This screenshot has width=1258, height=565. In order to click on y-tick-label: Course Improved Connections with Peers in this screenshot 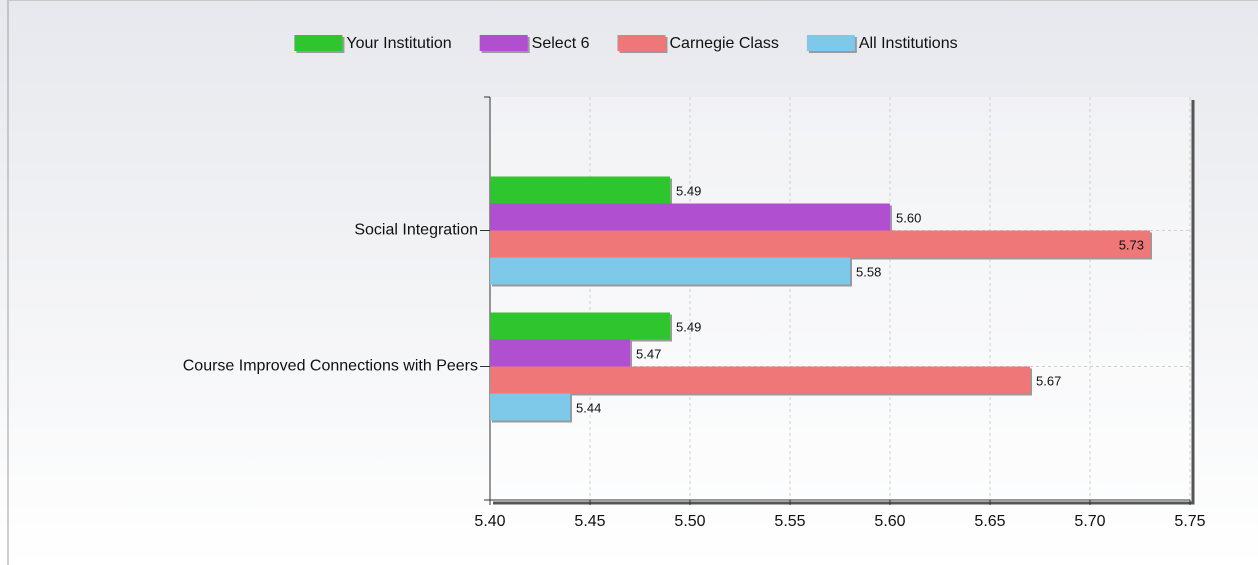, I will do `click(330, 366)`.